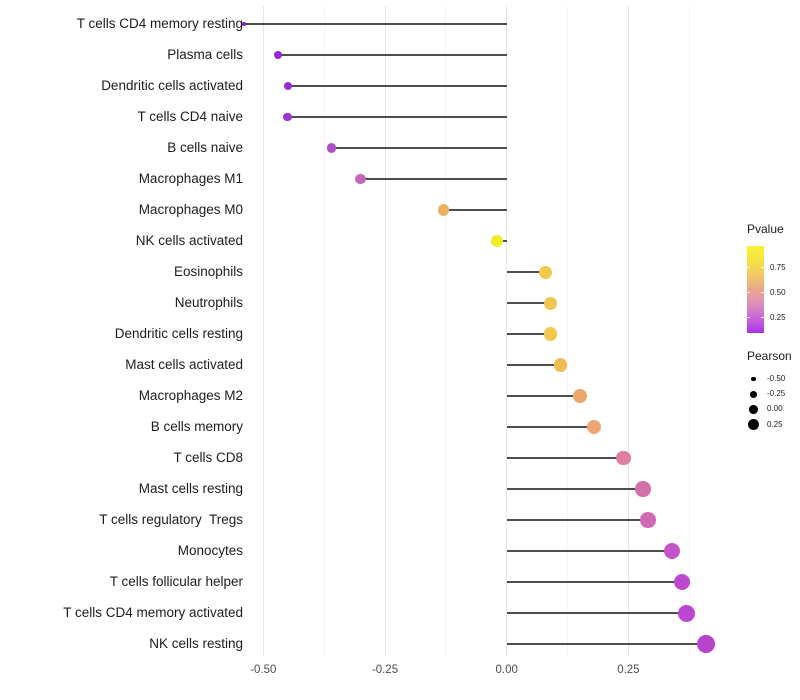 This screenshot has height=700, width=800. What do you see at coordinates (765, 229) in the screenshot?
I see `pvalue-legend-title: Pvalue` at bounding box center [765, 229].